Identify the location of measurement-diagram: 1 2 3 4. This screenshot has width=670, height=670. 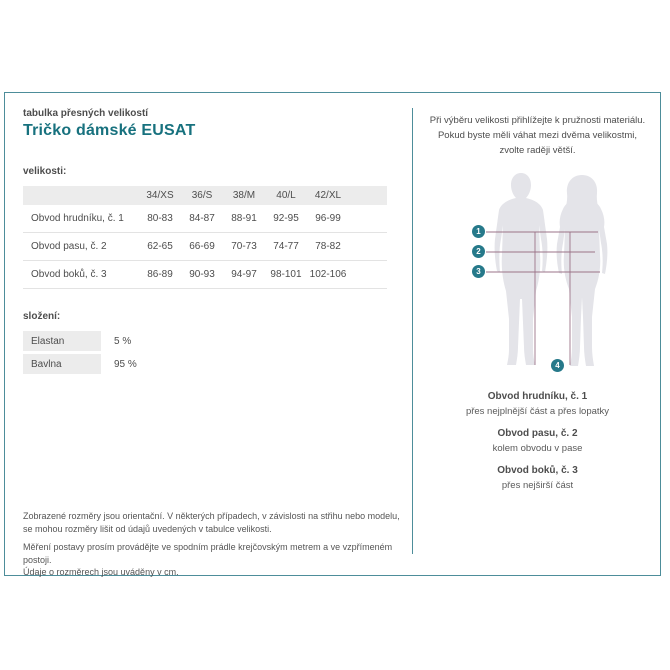
(555, 274).